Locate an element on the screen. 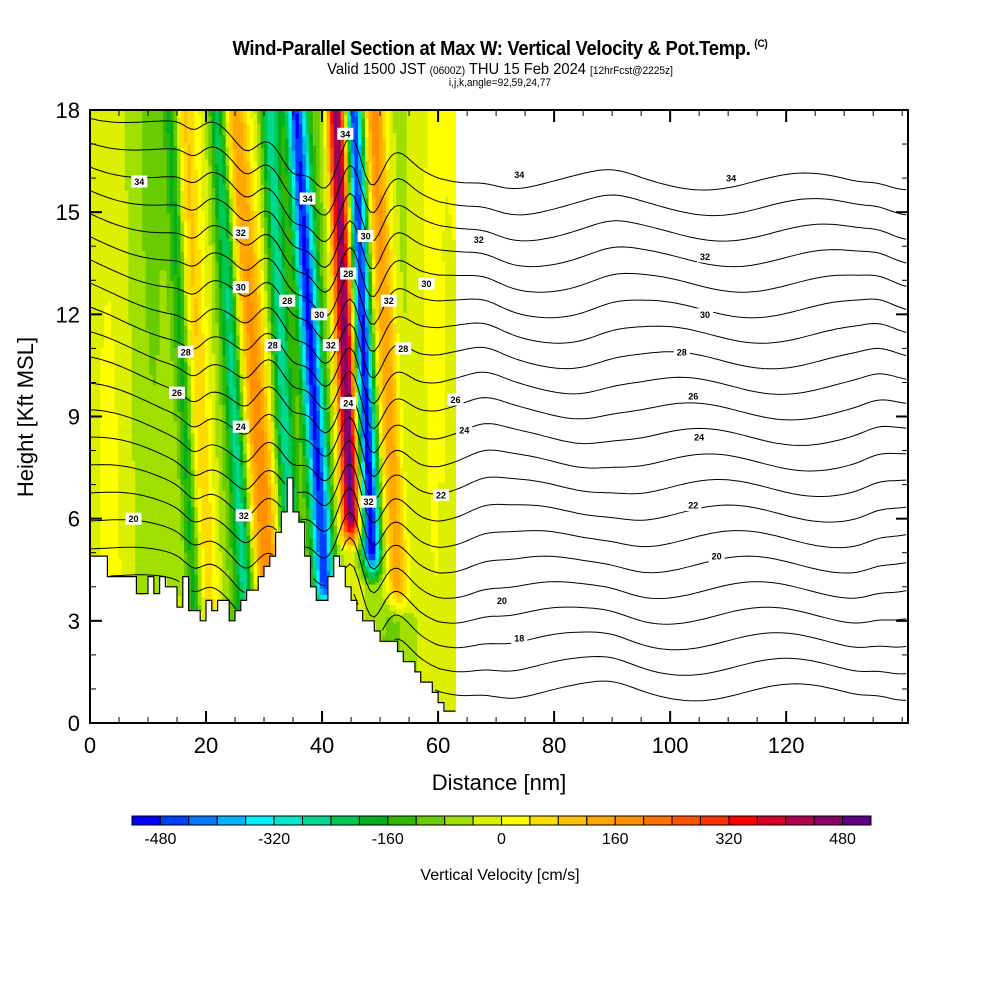 This screenshot has height=1000, width=1000. contour-label-text: 32 is located at coordinates (389, 301).